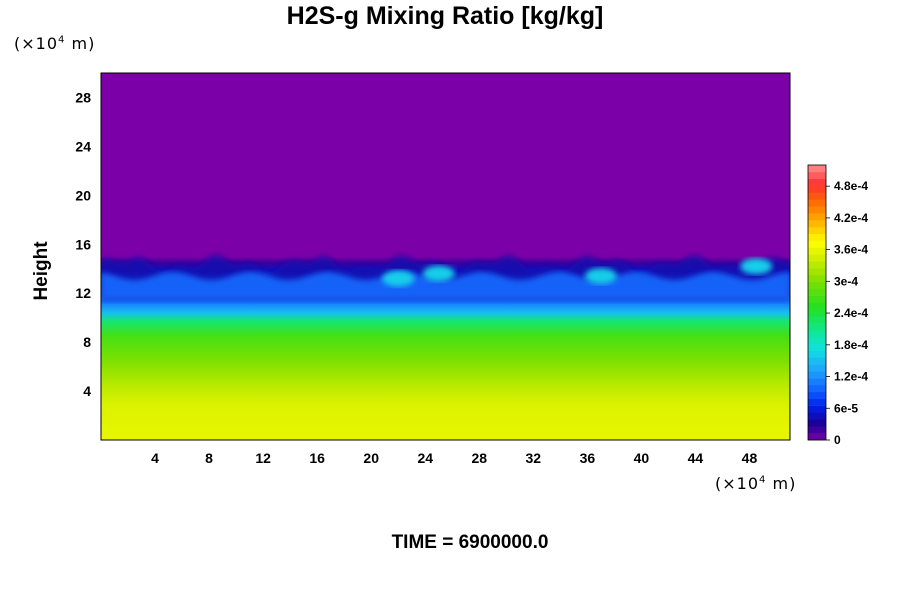 The width and height of the screenshot is (900, 600). What do you see at coordinates (837, 440) in the screenshot?
I see `colorbar-tick-label: 0` at bounding box center [837, 440].